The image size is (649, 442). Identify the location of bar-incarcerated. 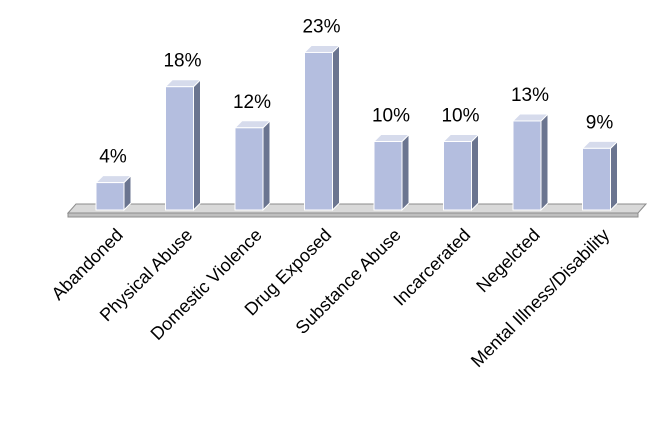
(461, 172).